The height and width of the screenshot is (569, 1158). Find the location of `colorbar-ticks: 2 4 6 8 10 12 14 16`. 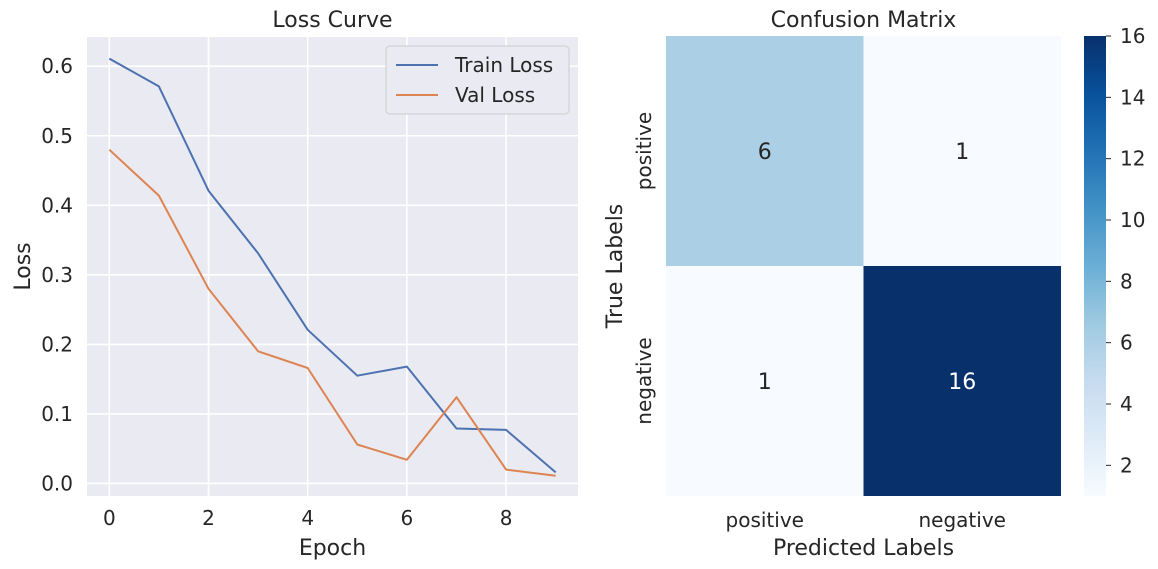

colorbar-ticks: 2 4 6 8 10 12 14 16 is located at coordinates (1125, 250).